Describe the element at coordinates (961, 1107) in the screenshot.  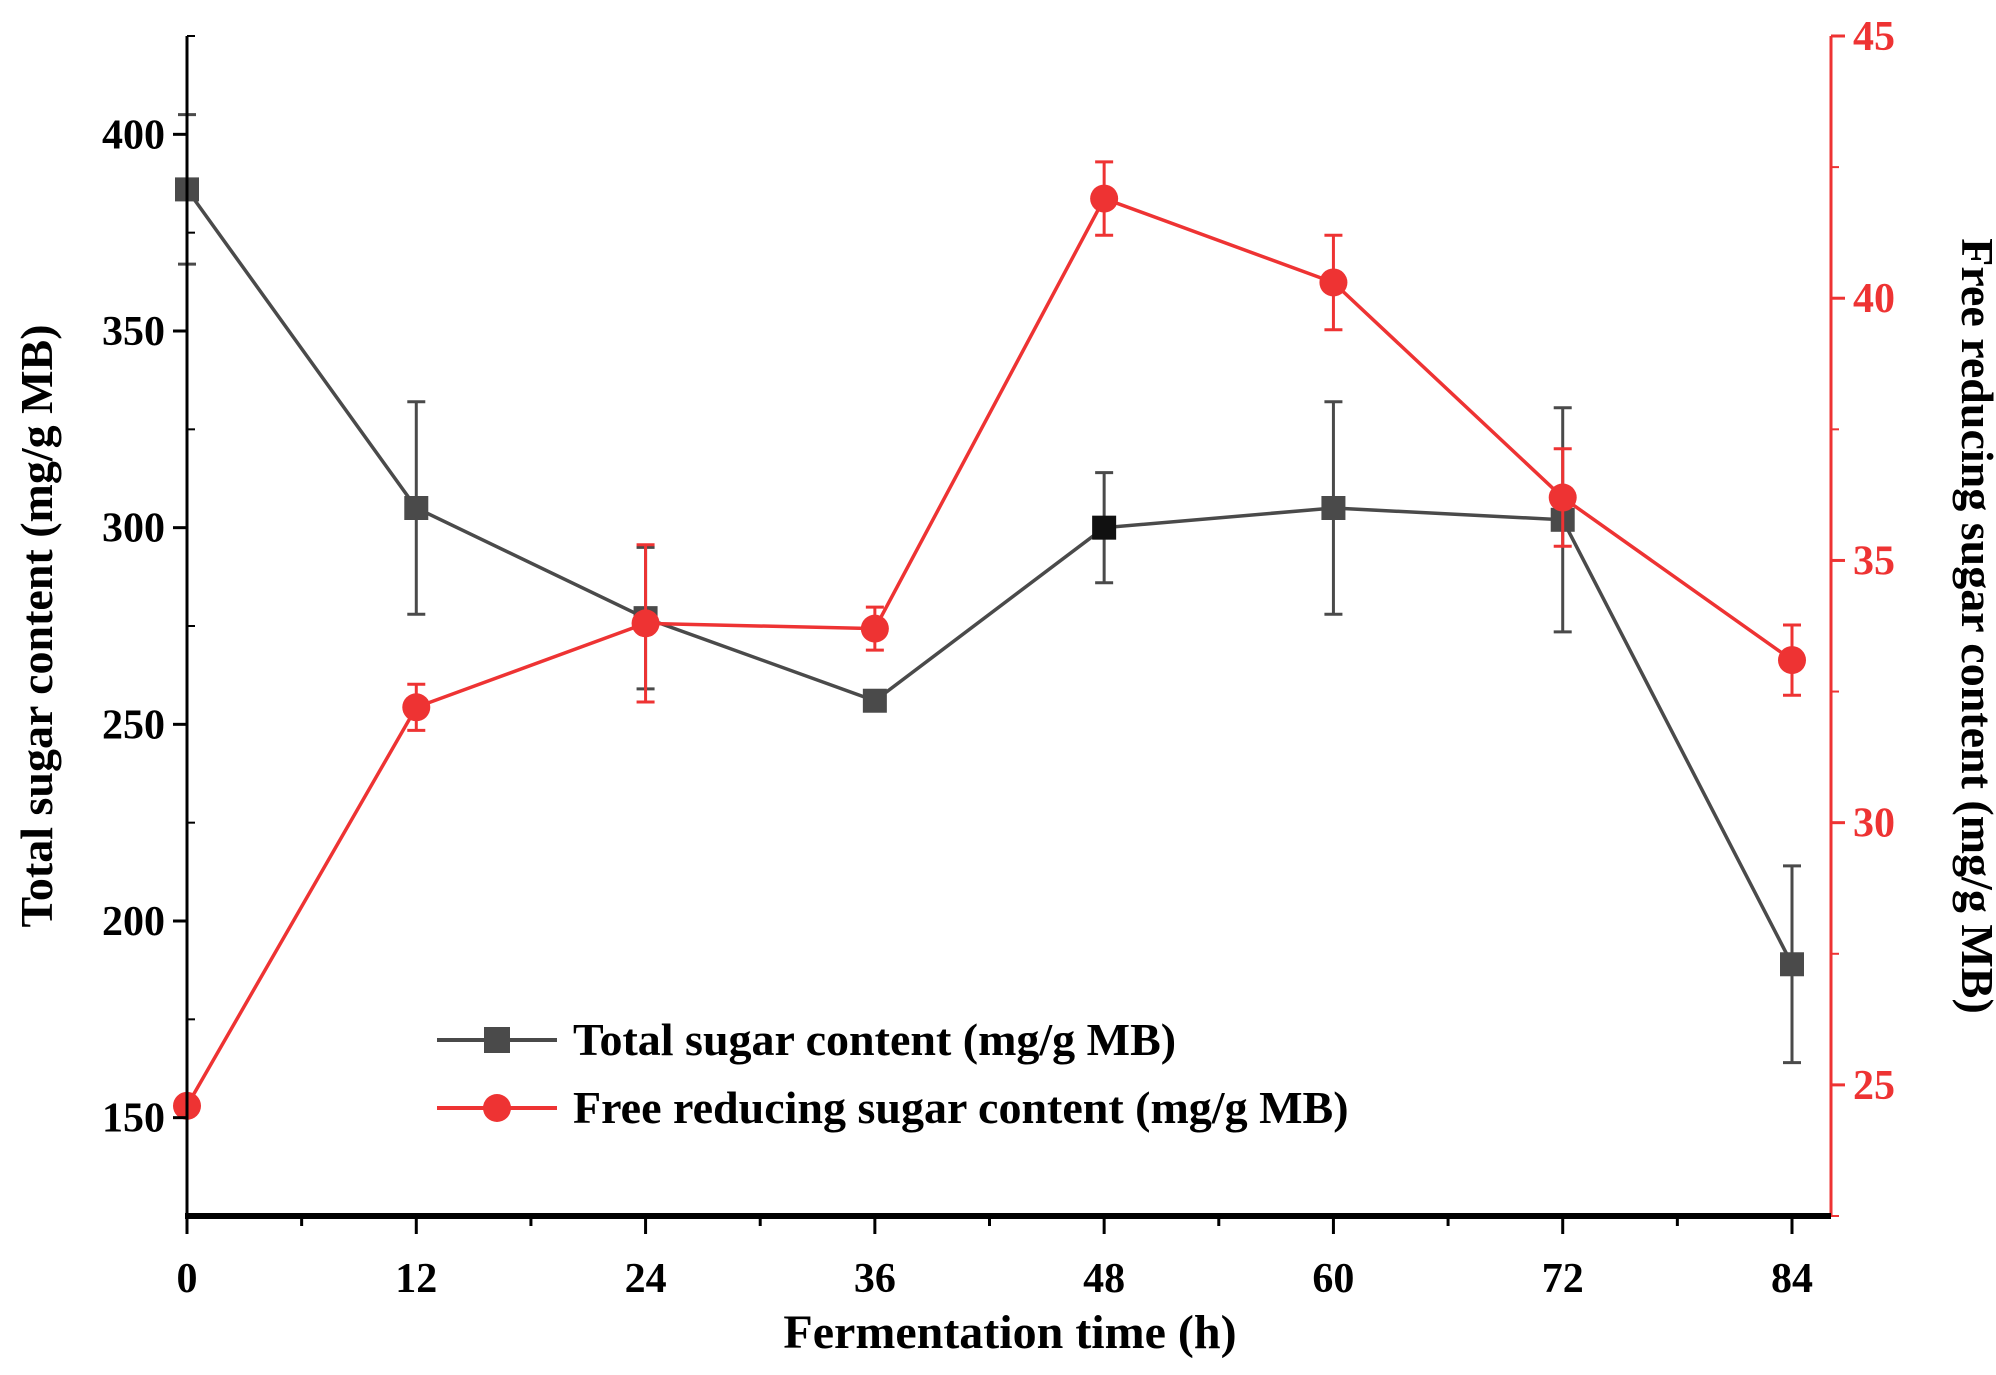
I see `legend-label-reducing: Free reducing sugar content (mg/g MB)` at that location.